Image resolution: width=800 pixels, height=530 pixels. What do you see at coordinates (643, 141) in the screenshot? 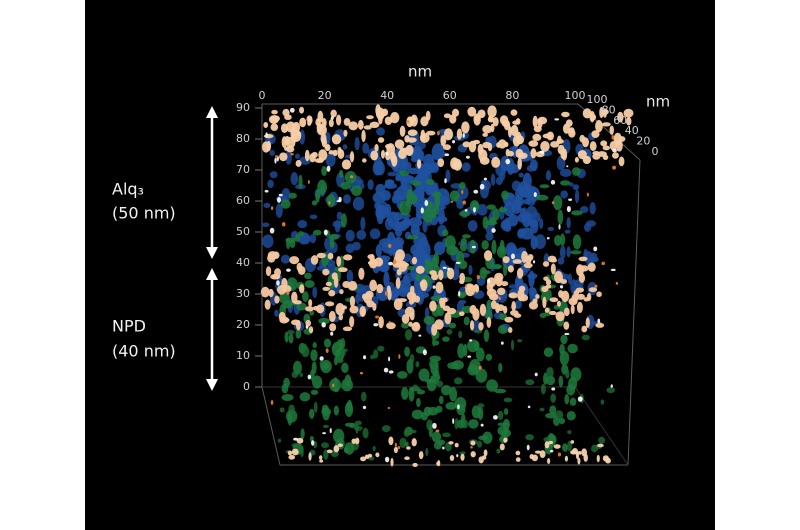
I see `depth-tick-label: 20` at bounding box center [643, 141].